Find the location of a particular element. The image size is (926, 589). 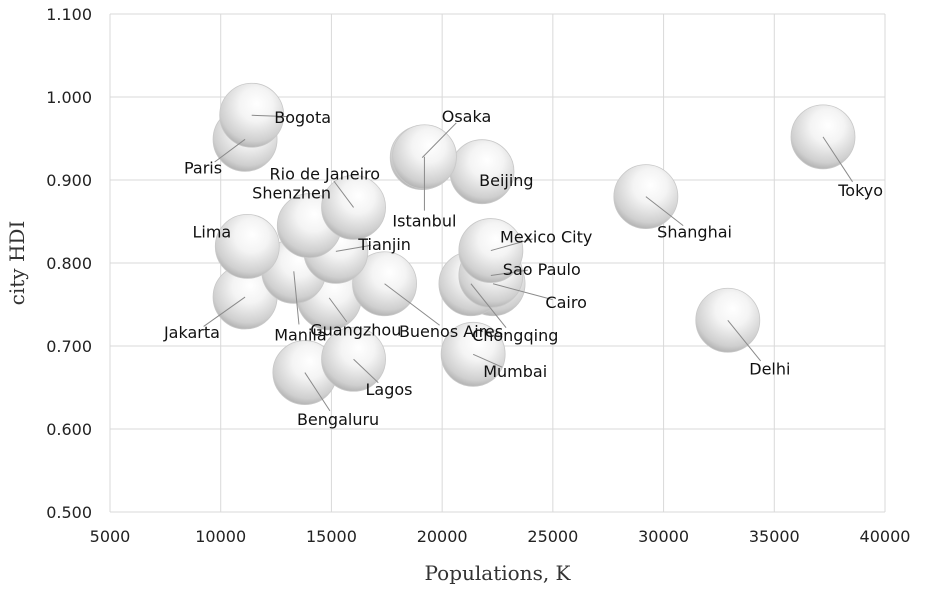

city-label: Shanghai is located at coordinates (694, 231).